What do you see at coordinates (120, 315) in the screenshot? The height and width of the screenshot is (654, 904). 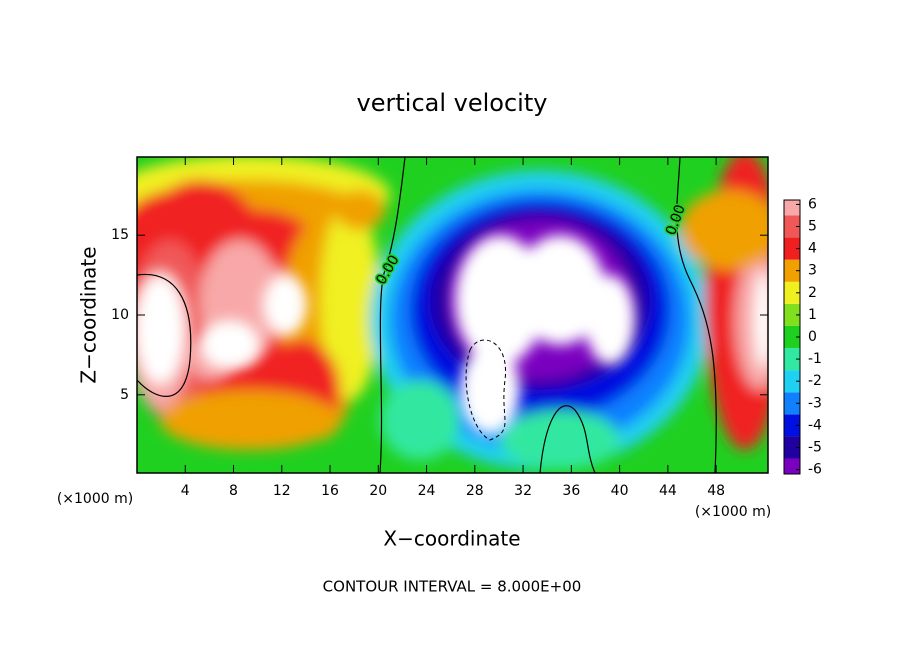 I see `y-tick-label: 10` at bounding box center [120, 315].